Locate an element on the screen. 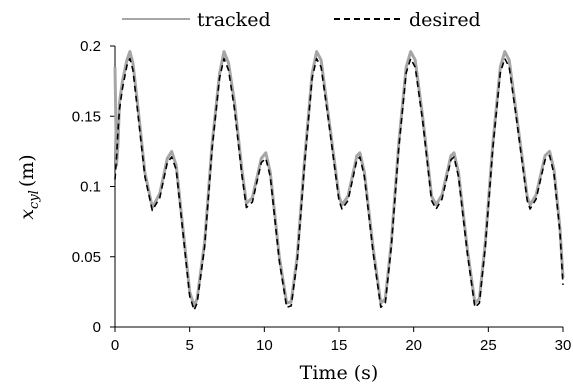 This screenshot has width=573, height=385. y-axis-title: xcyl (m) is located at coordinates (29, 186).